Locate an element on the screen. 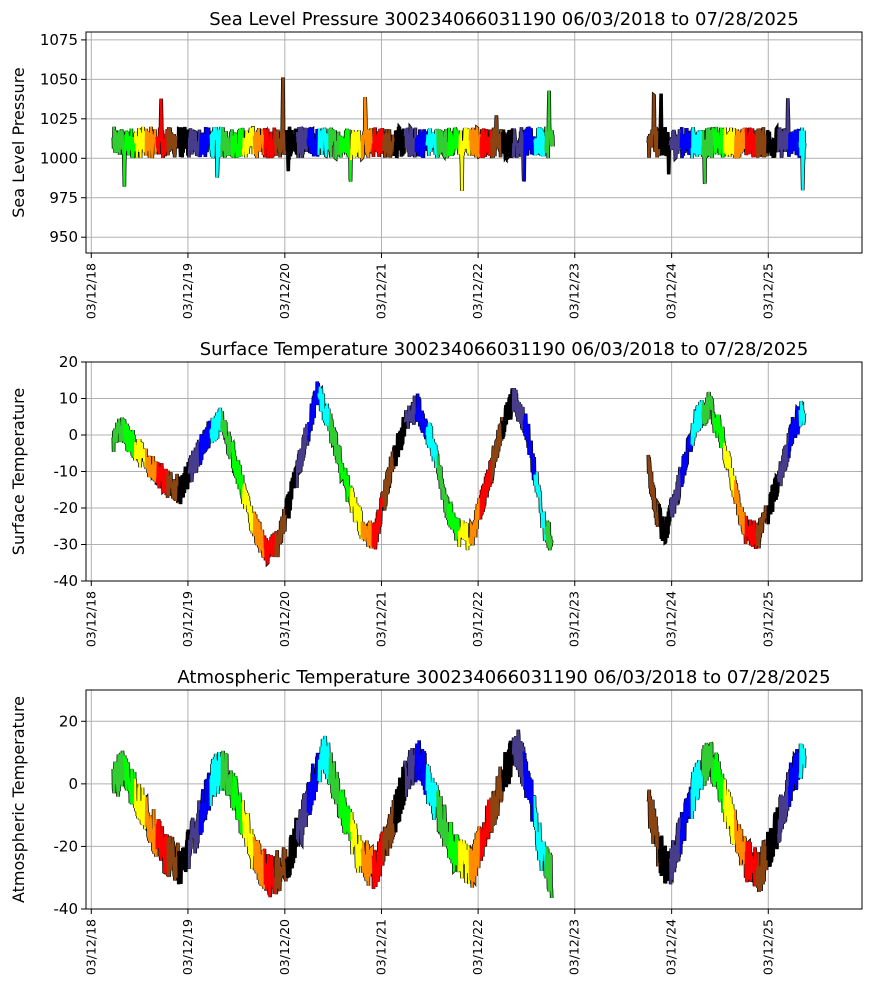  x-tick-label: 03/12/21 is located at coordinates (380, 947).